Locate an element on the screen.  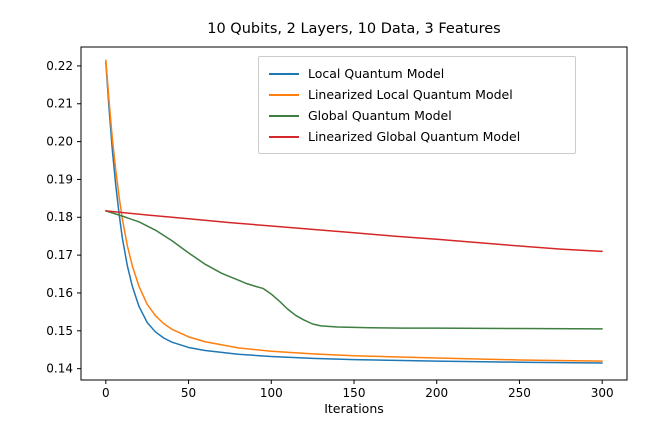
legend-line-sample-local is located at coordinates (284, 73).